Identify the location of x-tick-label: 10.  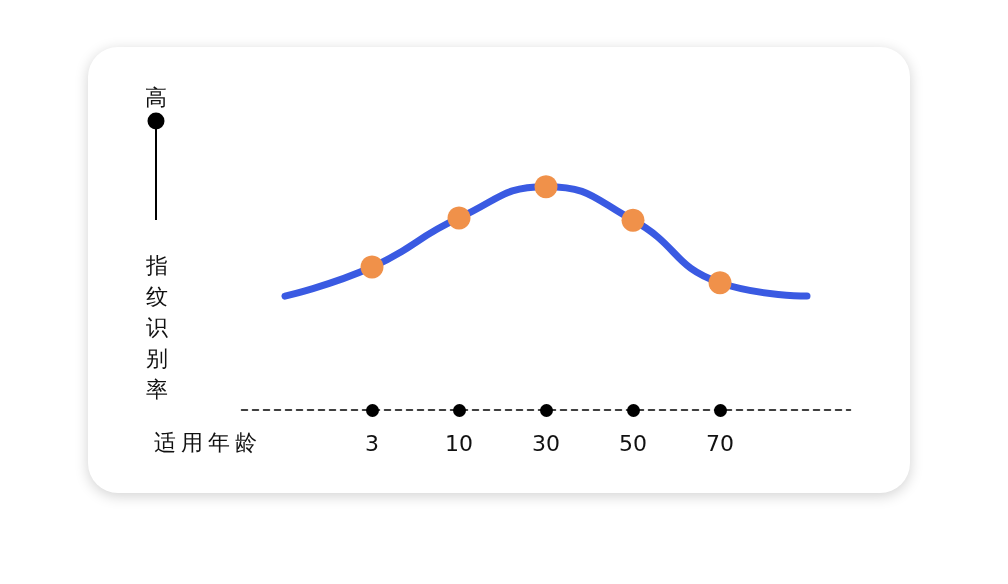
(459, 443).